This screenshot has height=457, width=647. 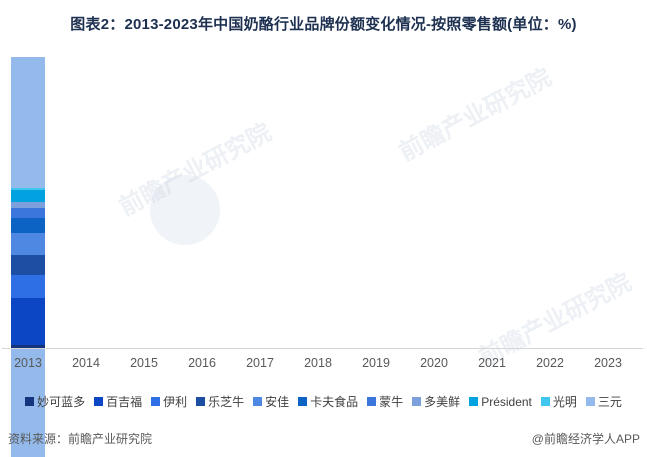 What do you see at coordinates (322, 348) in the screenshot?
I see `x-axis-line` at bounding box center [322, 348].